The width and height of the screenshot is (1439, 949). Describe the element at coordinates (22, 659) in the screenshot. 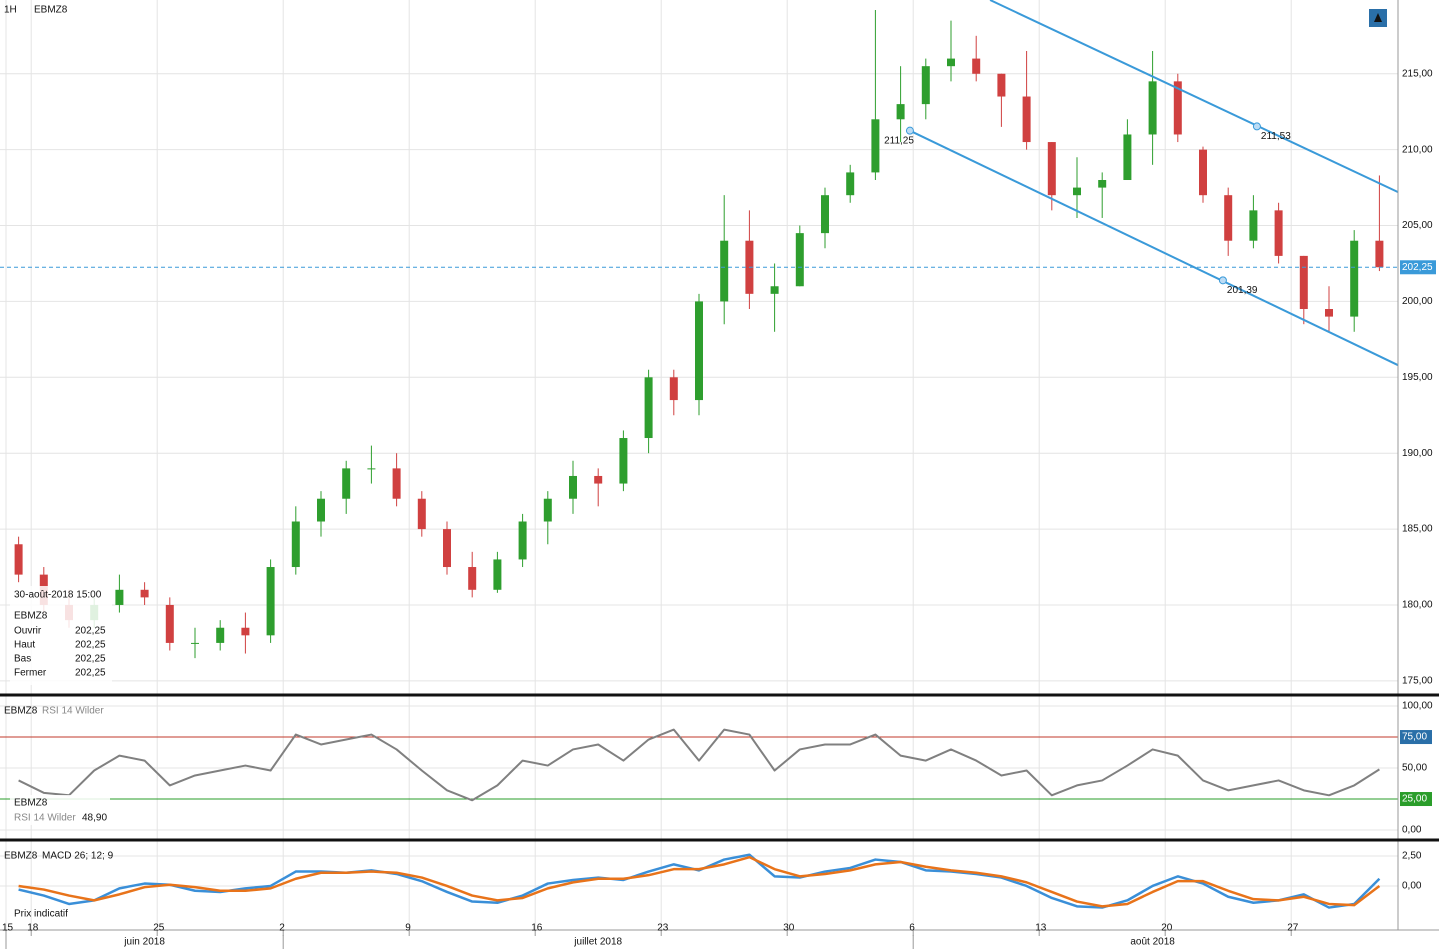

I see `info-label: Bas` at that location.